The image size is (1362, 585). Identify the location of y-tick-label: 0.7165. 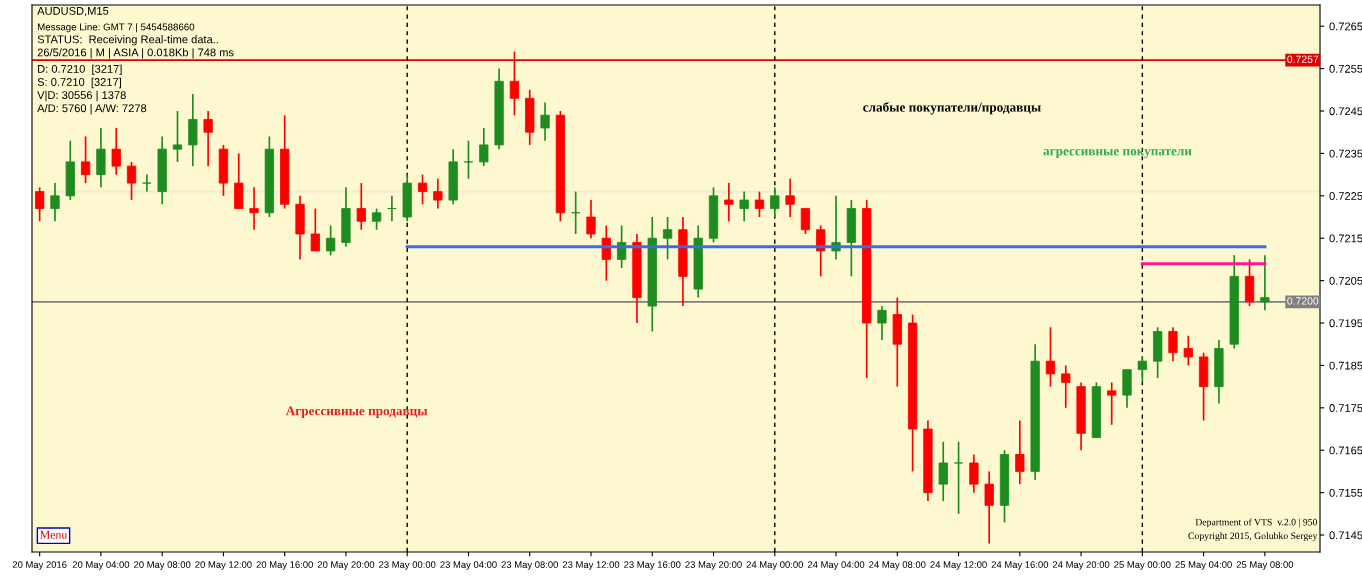
(1345, 450).